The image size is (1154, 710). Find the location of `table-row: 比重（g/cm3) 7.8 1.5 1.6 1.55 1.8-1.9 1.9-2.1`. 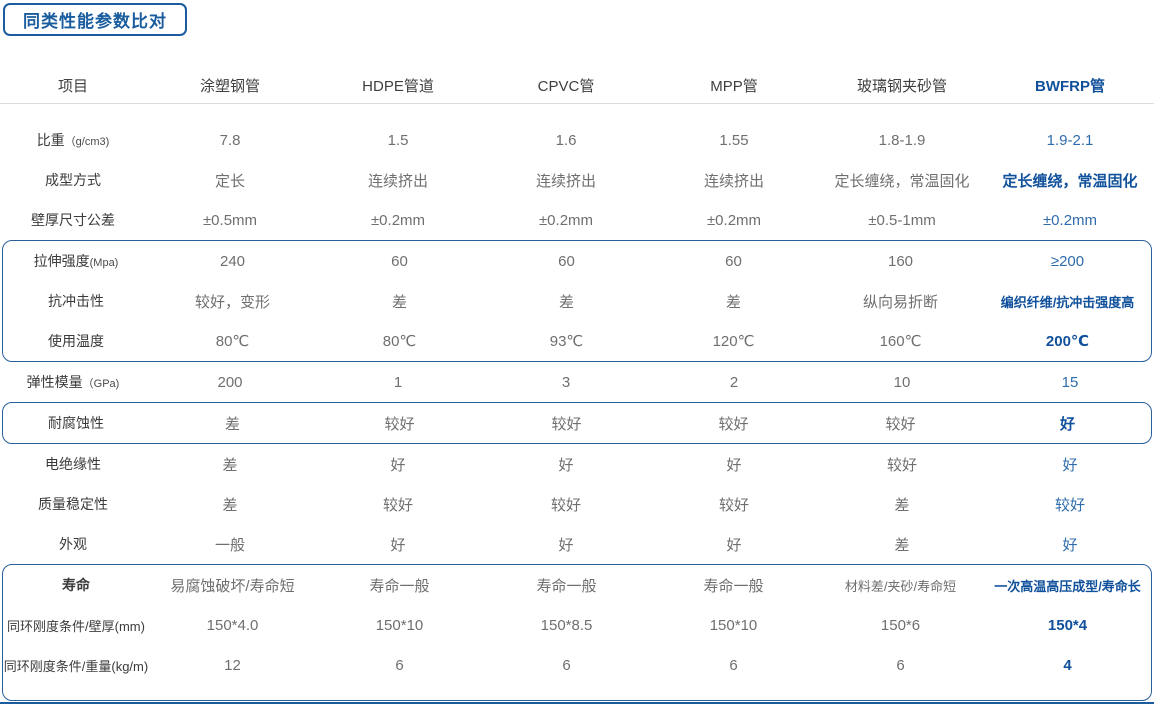

table-row: 比重（g/cm3) 7.8 1.5 1.6 1.55 1.8-1.9 1.9-2.1 is located at coordinates (577, 140).